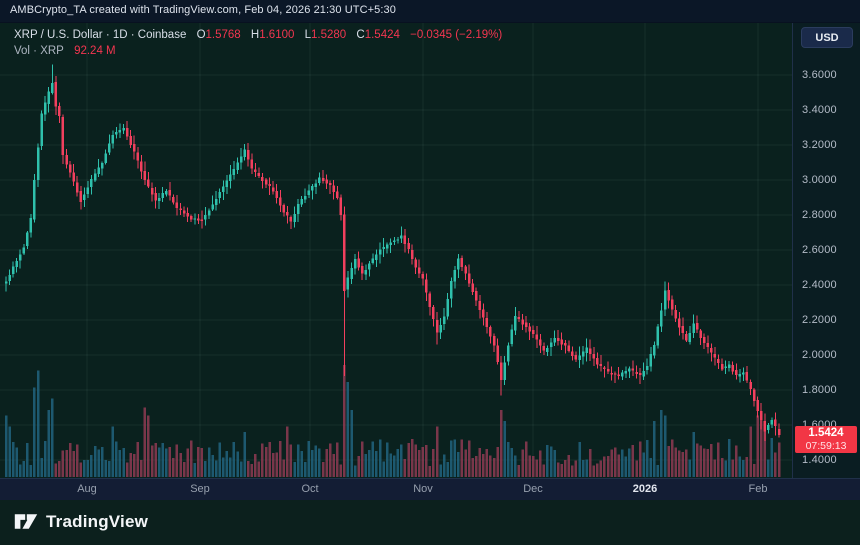 This screenshot has height=545, width=860. I want to click on ohlc-low-value: 1.5280, so click(329, 35).